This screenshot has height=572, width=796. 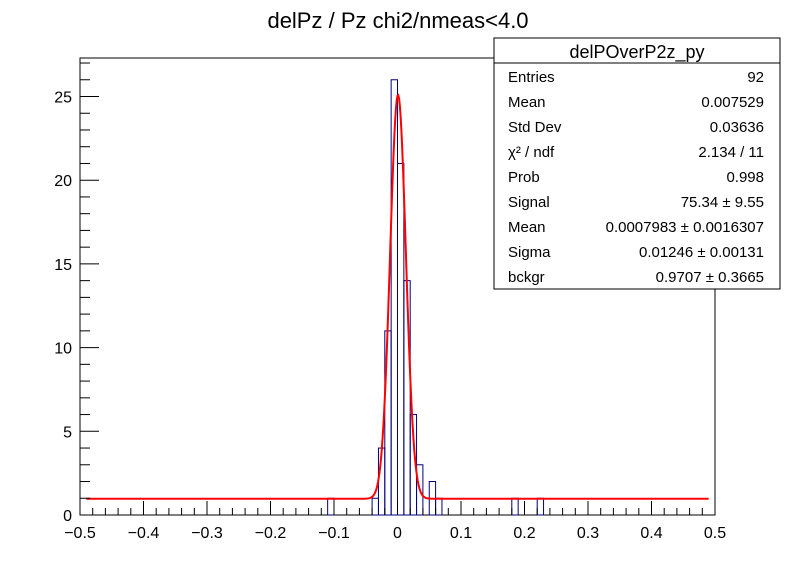 What do you see at coordinates (395, 521) in the screenshot?
I see `x-axis: −0.5 −0.4 −0.3 −0.2 −0.1 0 0.1 0.2 0.3 0.4 0.5` at bounding box center [395, 521].